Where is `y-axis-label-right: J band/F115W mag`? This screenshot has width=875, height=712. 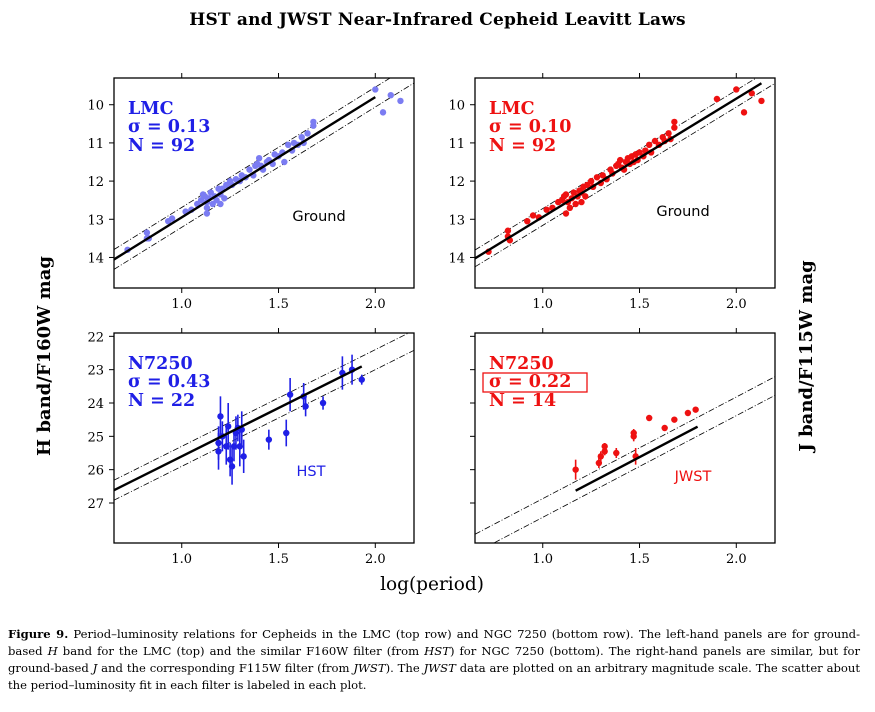
y-axis-label-right: J band/F115W mag is located at coordinates (806, 357).